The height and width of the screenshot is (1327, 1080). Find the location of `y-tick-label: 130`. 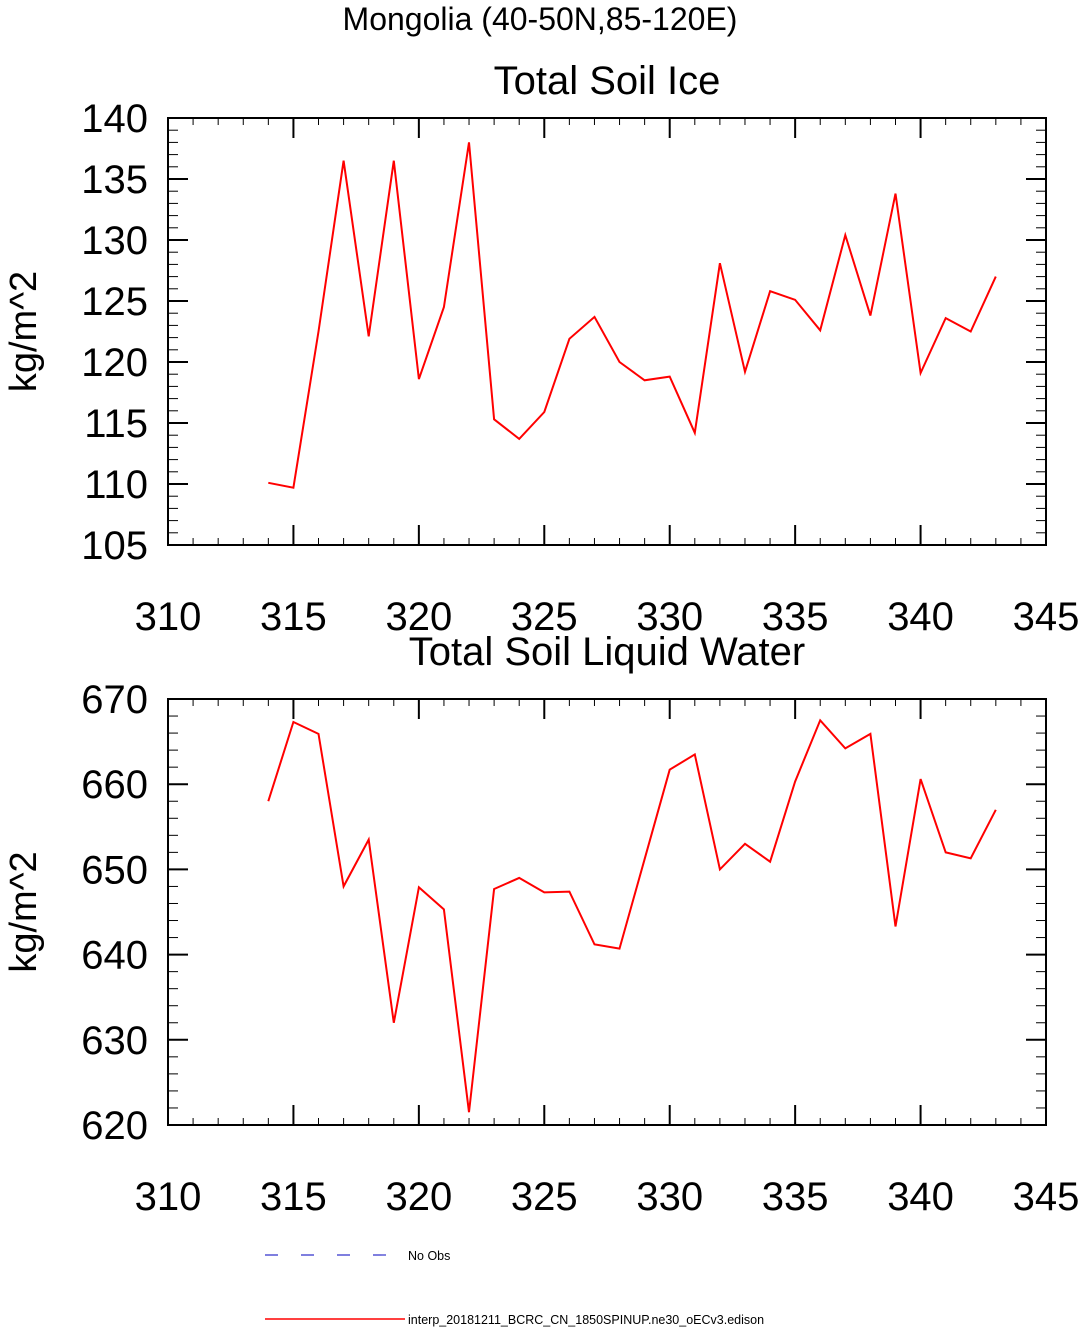

y-tick-label: 130 is located at coordinates (114, 241).